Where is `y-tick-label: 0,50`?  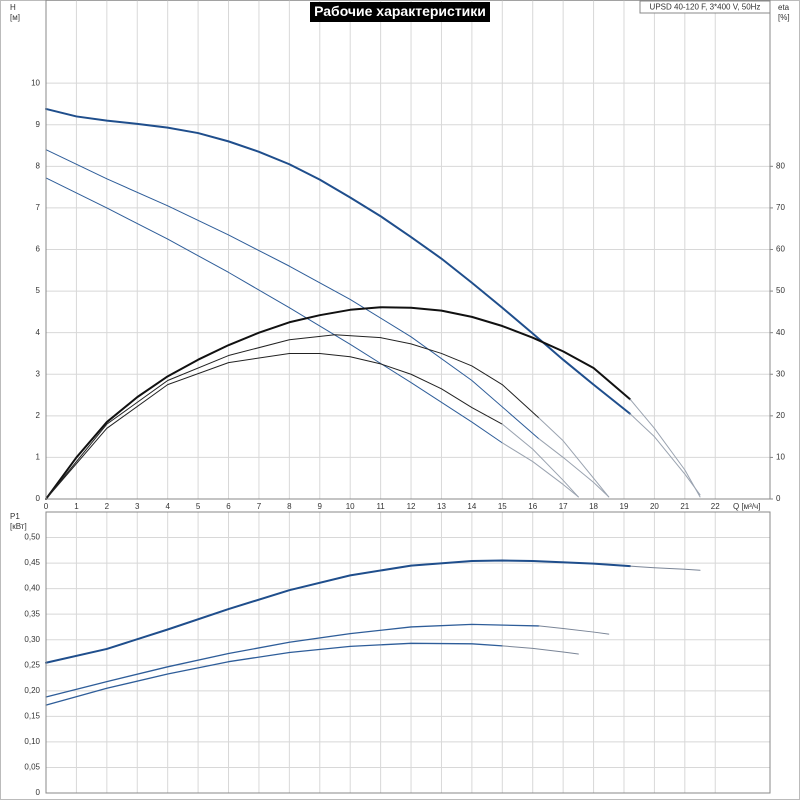 y-tick-label: 0,50 is located at coordinates (32, 537).